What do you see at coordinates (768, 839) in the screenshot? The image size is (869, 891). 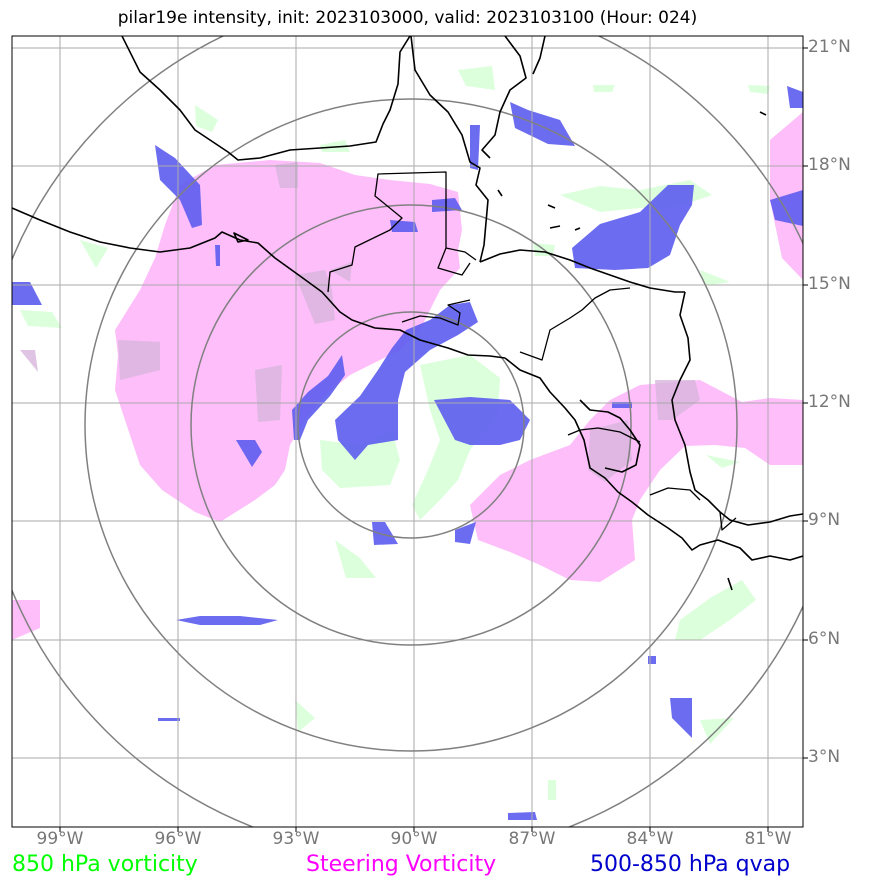 I see `lon-tick-label: 81°W` at bounding box center [768, 839].